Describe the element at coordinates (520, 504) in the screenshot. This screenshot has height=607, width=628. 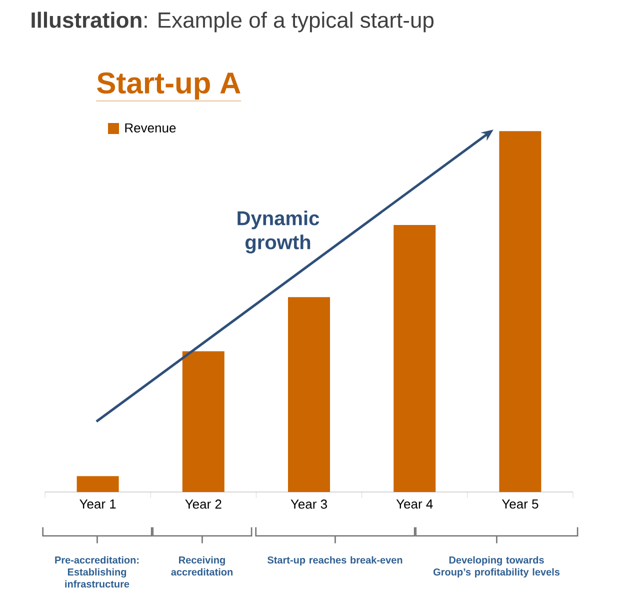
I see `x-tick-label: Year 5` at that location.